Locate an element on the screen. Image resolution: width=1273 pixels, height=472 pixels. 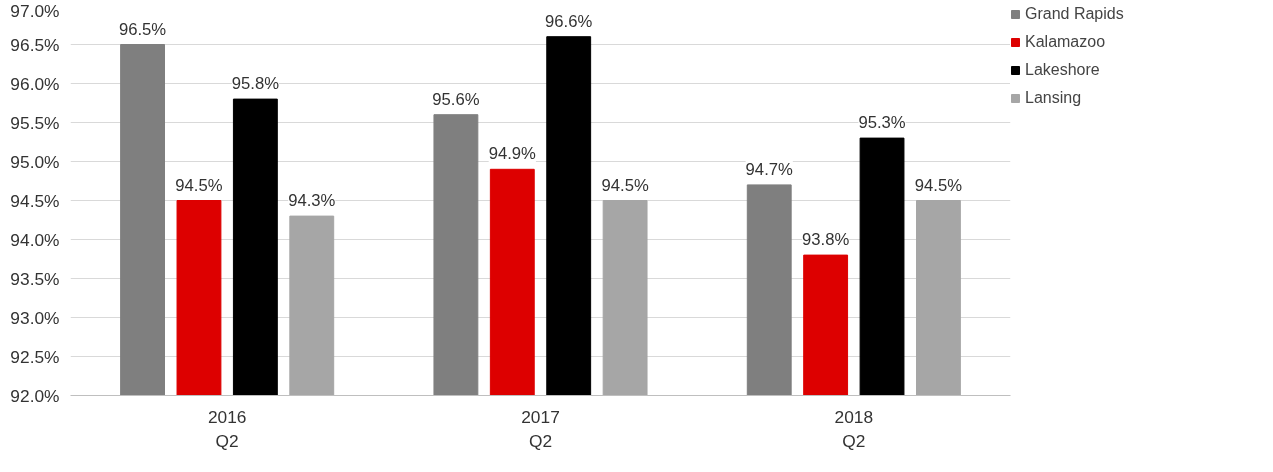
data-label: 95.8% is located at coordinates (255, 84).